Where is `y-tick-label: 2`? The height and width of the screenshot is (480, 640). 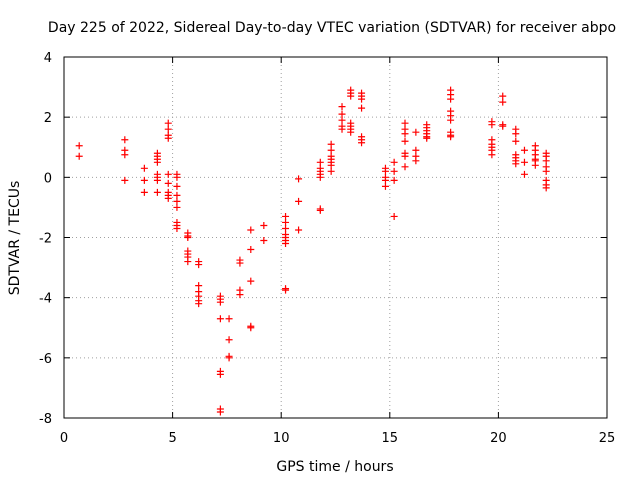 y-tick-label: 2 is located at coordinates (48, 118).